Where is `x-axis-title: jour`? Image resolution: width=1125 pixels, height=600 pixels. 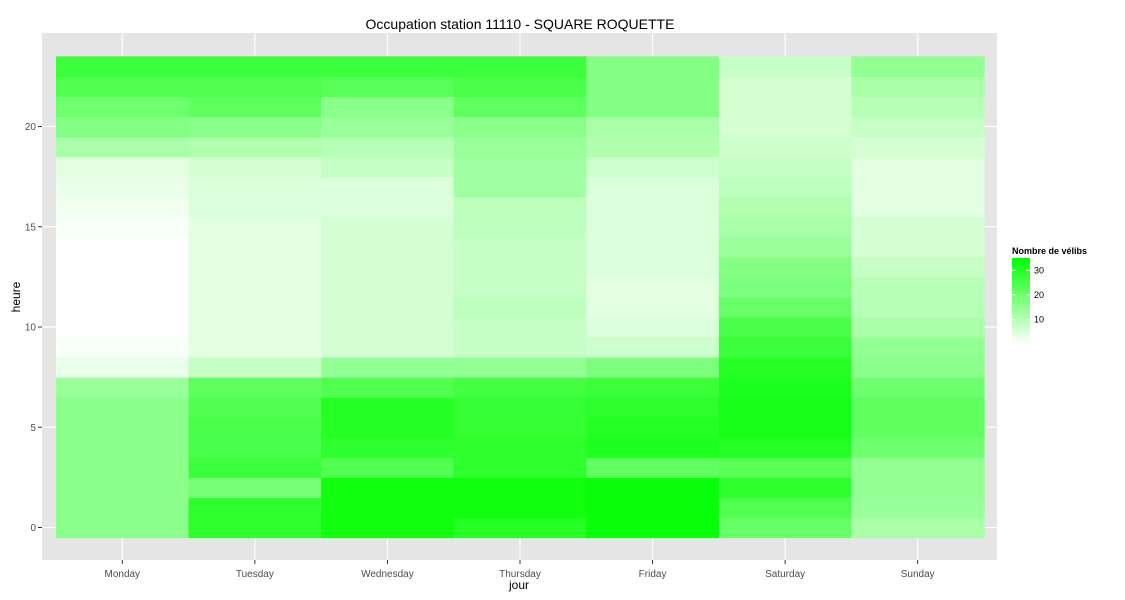 x-axis-title: jour is located at coordinates (518, 585).